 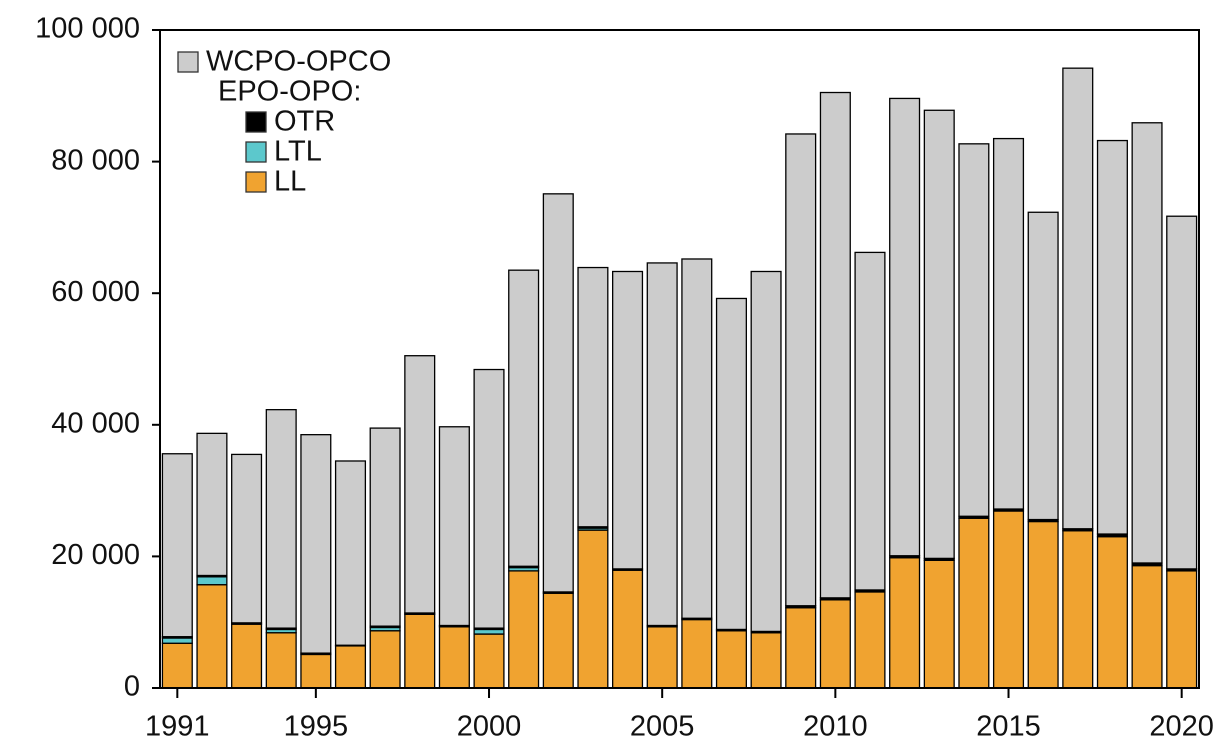 I want to click on legend-label: OTR, so click(x=304, y=122).